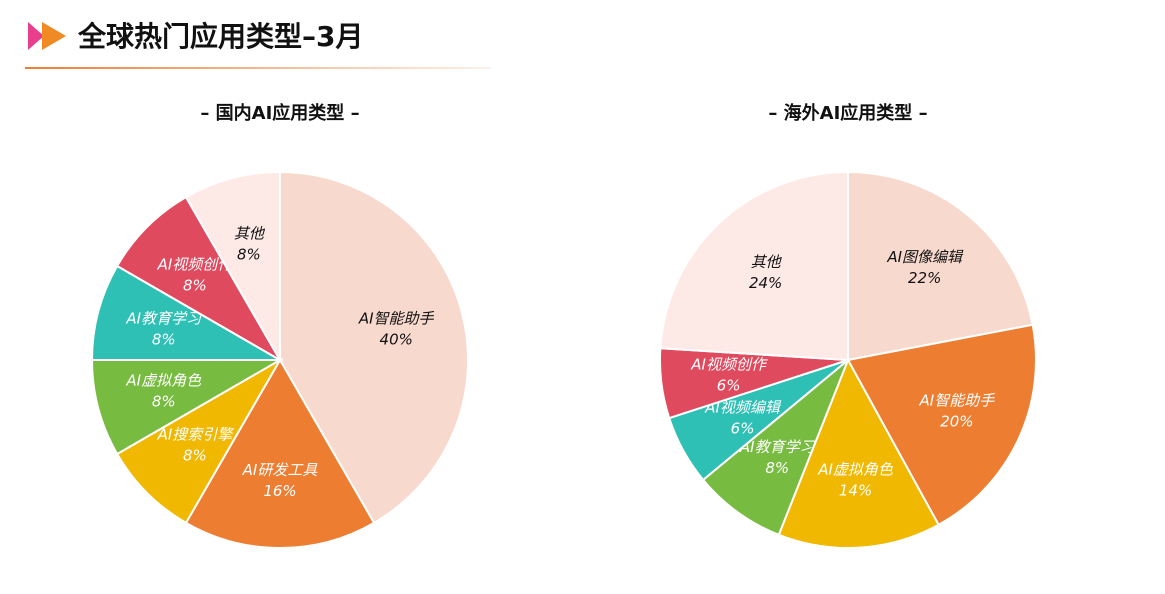 The height and width of the screenshot is (594, 1165). Describe the element at coordinates (220, 36) in the screenshot. I see `page-title: 全球热门应用类型–3月` at that location.